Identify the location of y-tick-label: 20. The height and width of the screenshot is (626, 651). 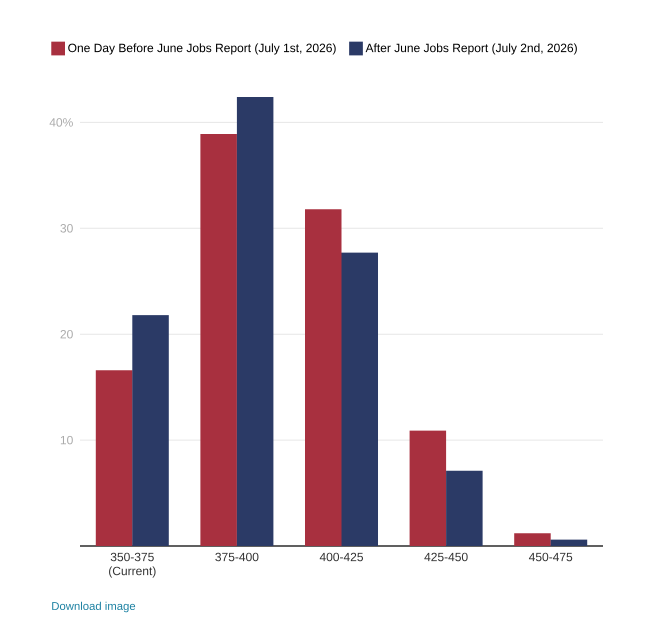
(66, 334).